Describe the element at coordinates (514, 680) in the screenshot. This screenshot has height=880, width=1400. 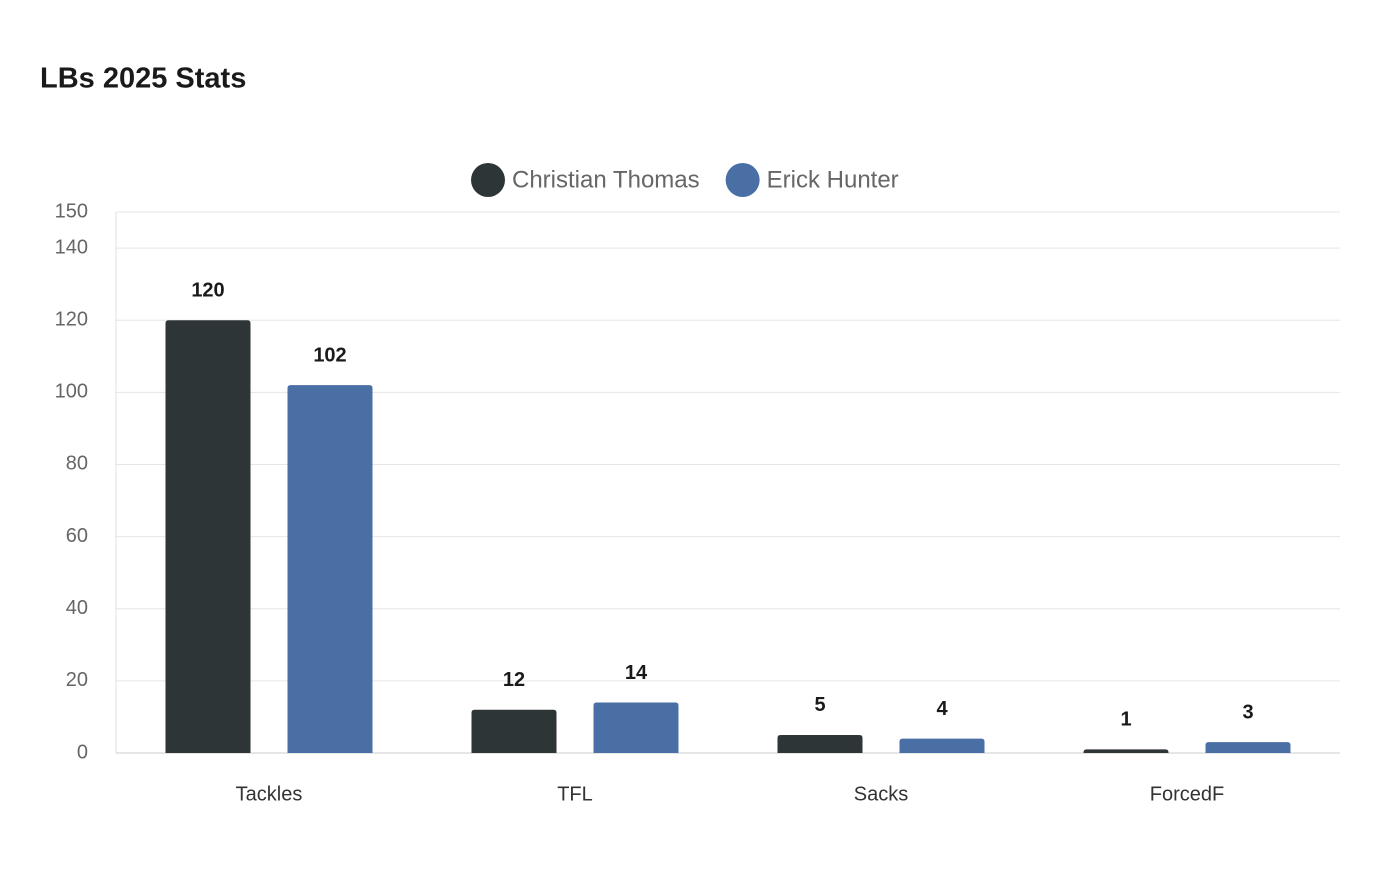
I see `value-label: 12` at that location.